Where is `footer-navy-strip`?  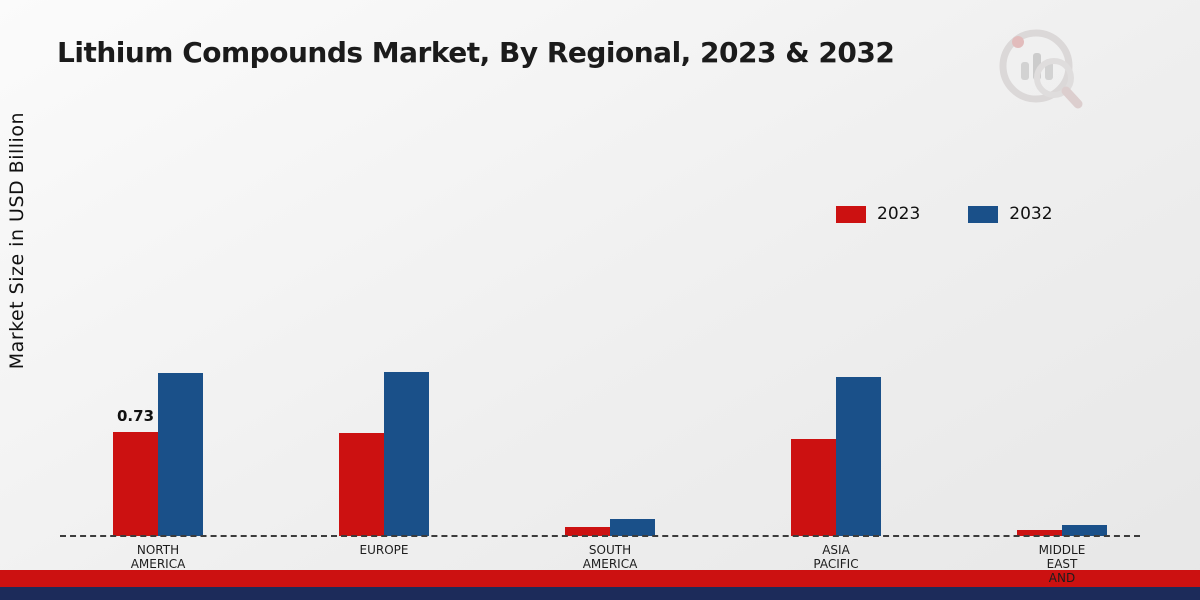 footer-navy-strip is located at coordinates (600, 593).